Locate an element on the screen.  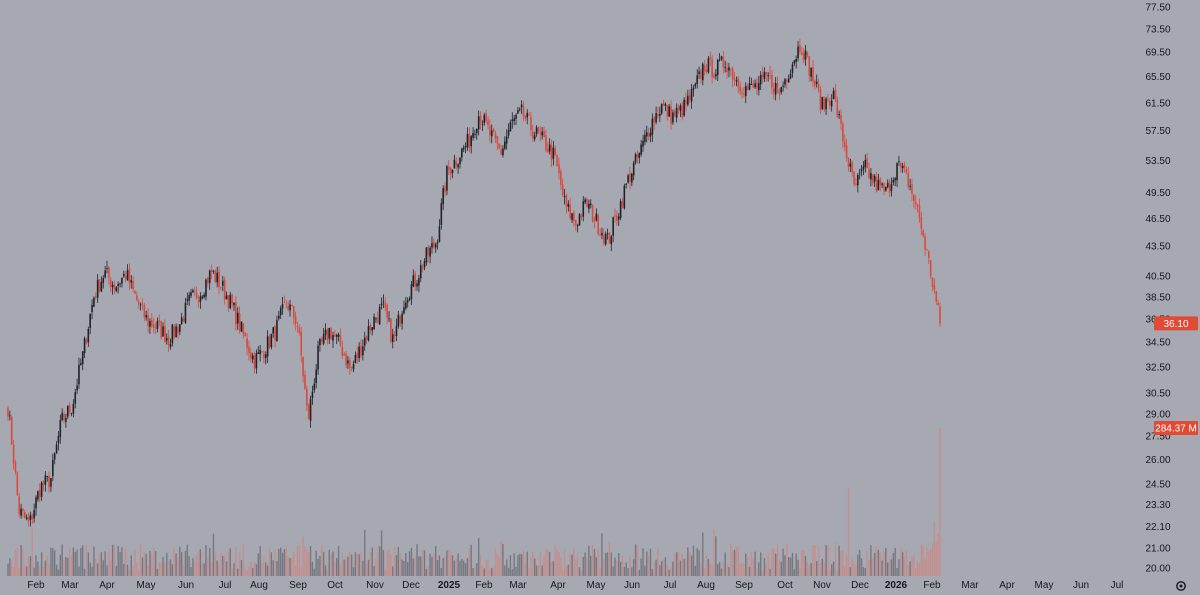
time-tick-label: Dec is located at coordinates (411, 585).